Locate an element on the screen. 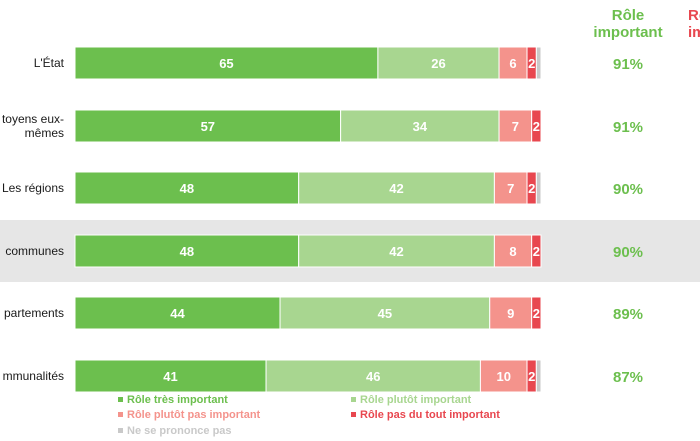  data-label: 45 is located at coordinates (385, 313).